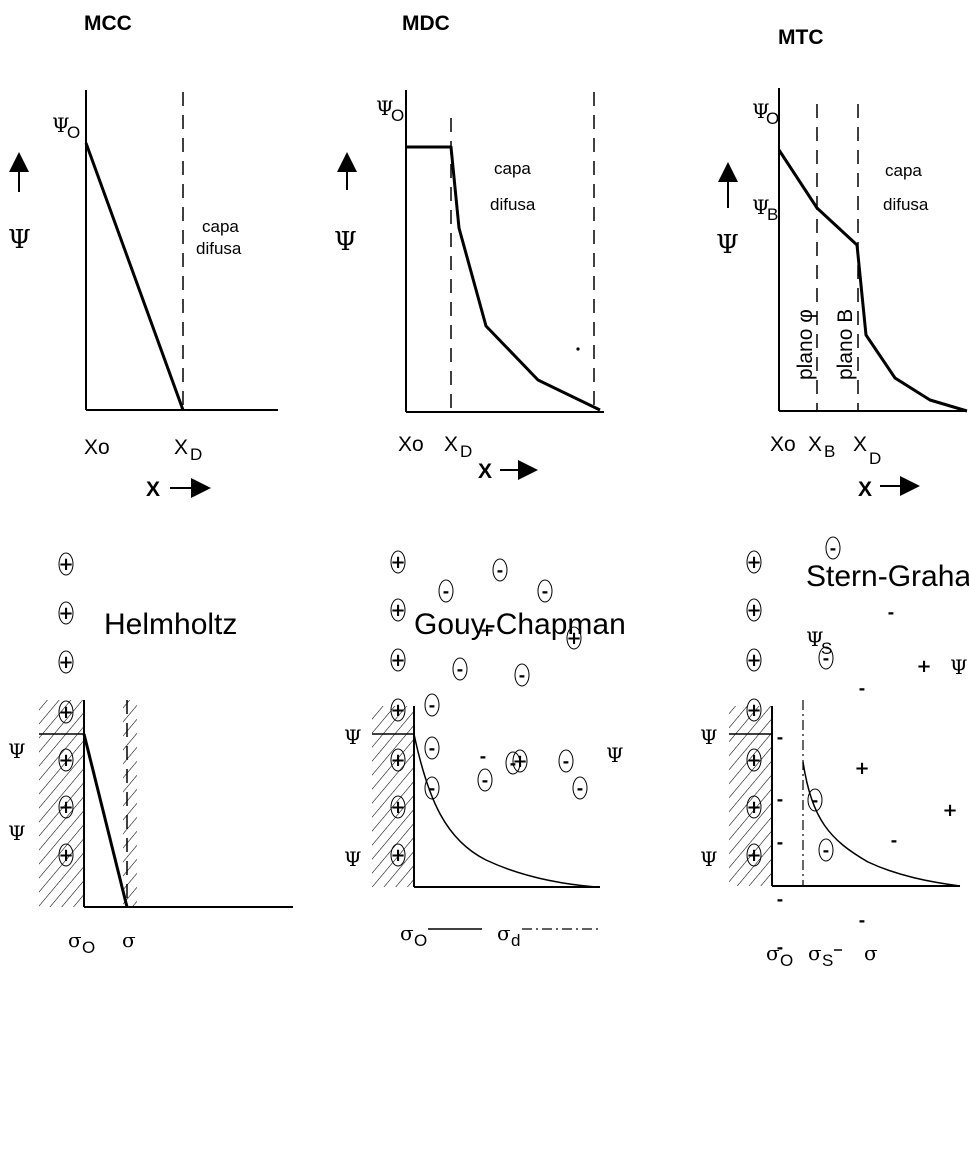 The image size is (969, 1157). Describe the element at coordinates (903, 170) in the screenshot. I see `mtc-zone-label-1: capa` at that location.